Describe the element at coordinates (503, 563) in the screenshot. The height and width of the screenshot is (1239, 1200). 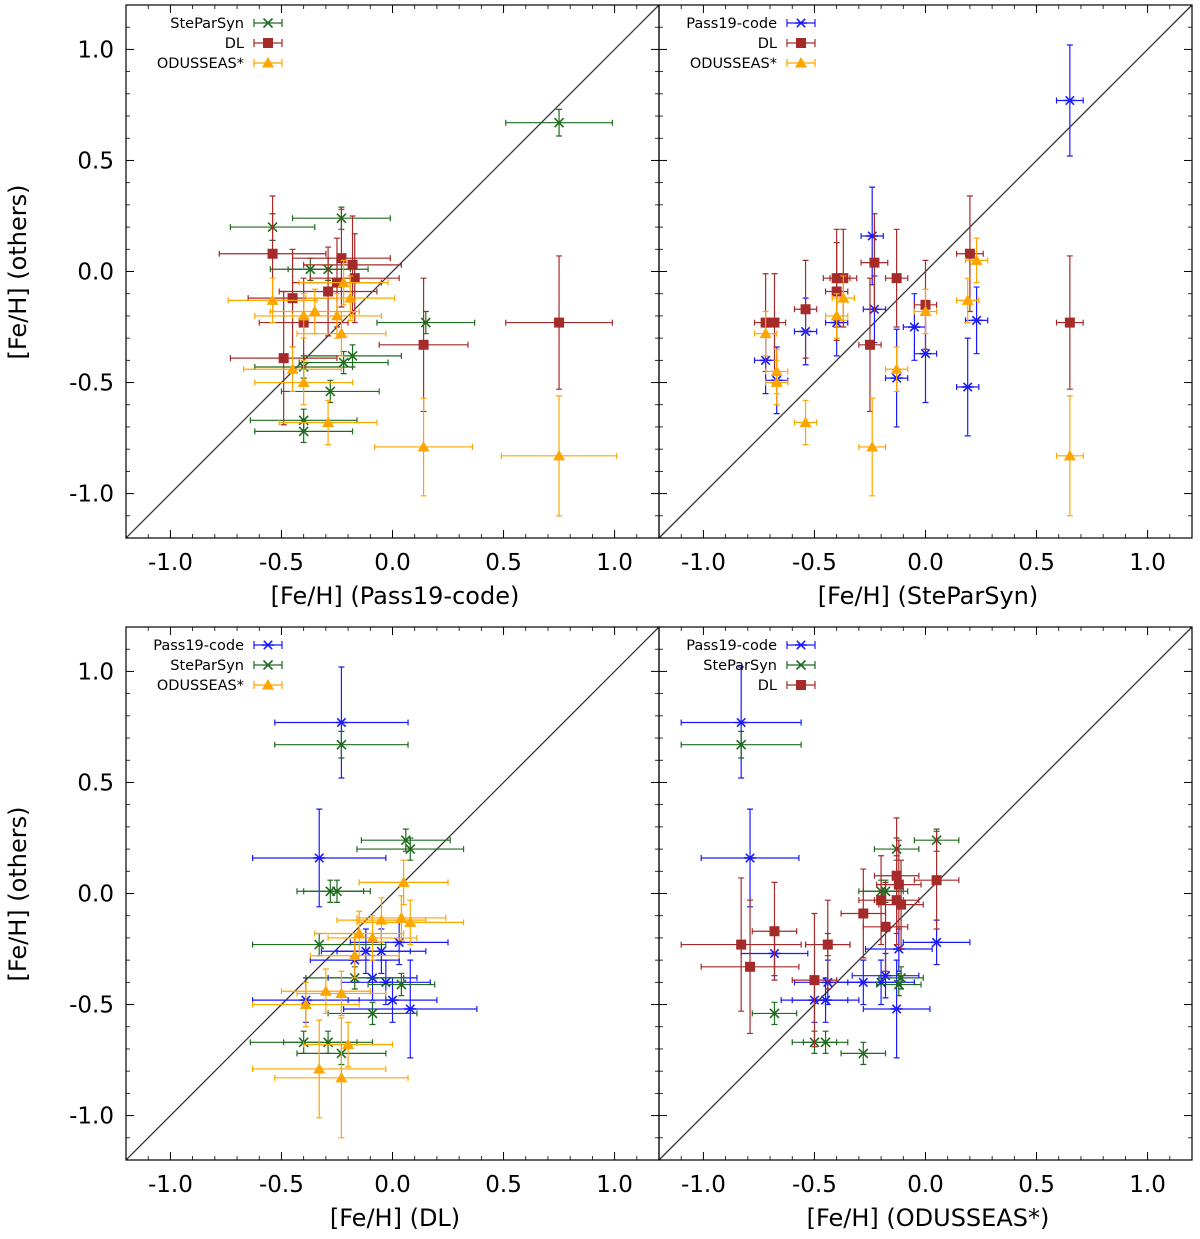
I see `x-tick-label: 0.5` at that location.